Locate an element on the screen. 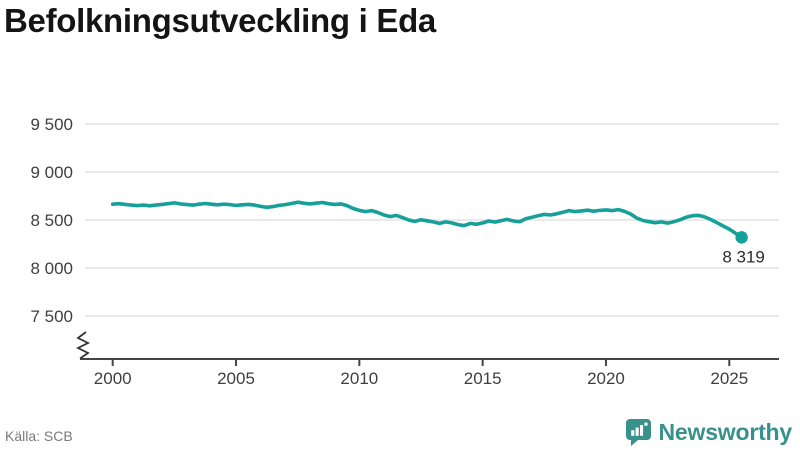  x-tick-label: 2000 is located at coordinates (113, 378).